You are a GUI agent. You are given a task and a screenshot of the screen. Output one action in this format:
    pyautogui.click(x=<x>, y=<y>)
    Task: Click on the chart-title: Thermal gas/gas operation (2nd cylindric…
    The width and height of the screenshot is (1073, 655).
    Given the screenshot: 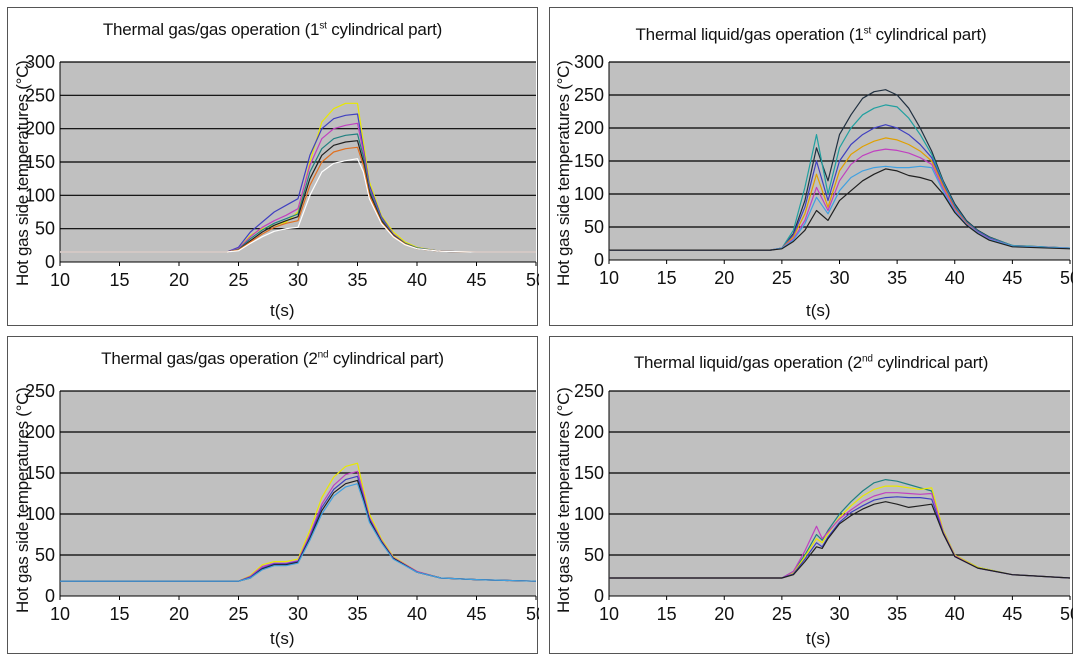 What is the action you would take?
    pyautogui.click(x=272, y=358)
    